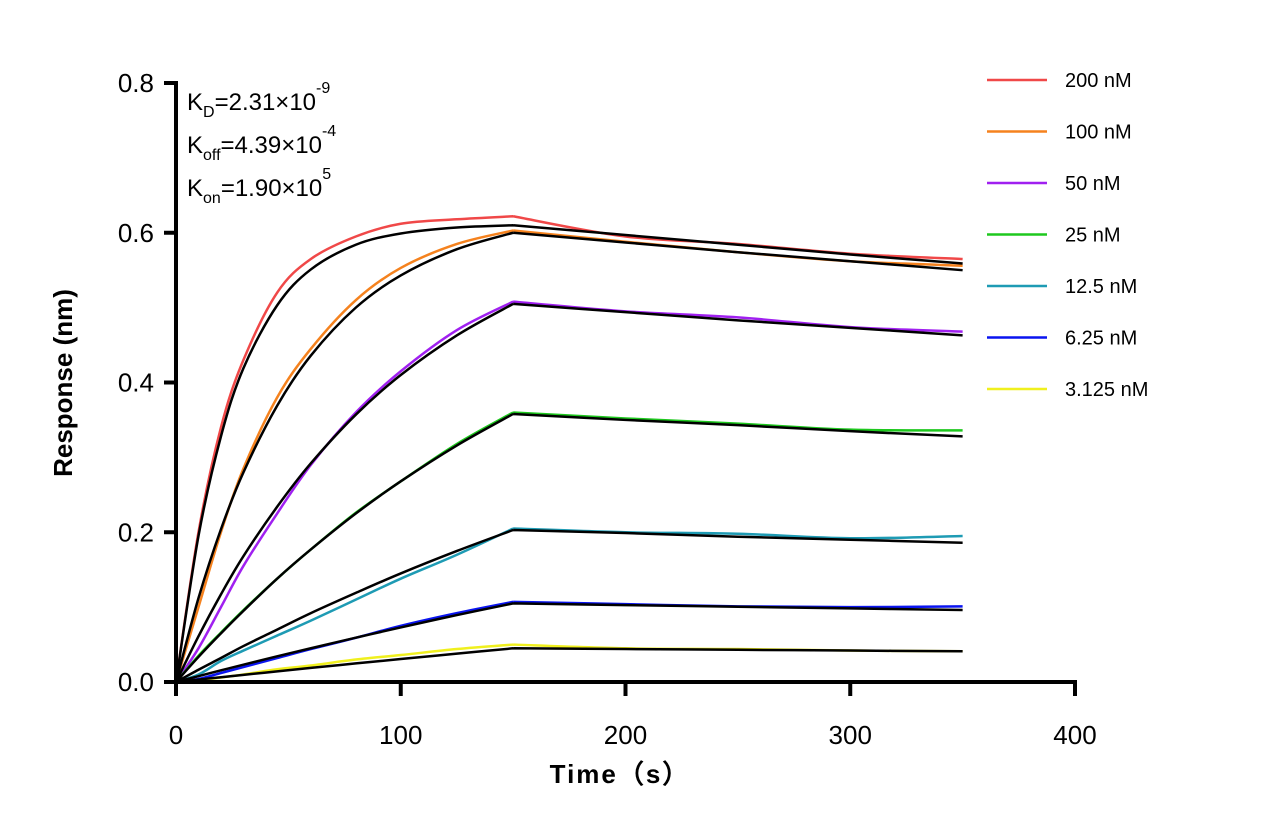 The width and height of the screenshot is (1275, 835). Describe the element at coordinates (850, 735) in the screenshot. I see `x-tick-label: 300` at that location.